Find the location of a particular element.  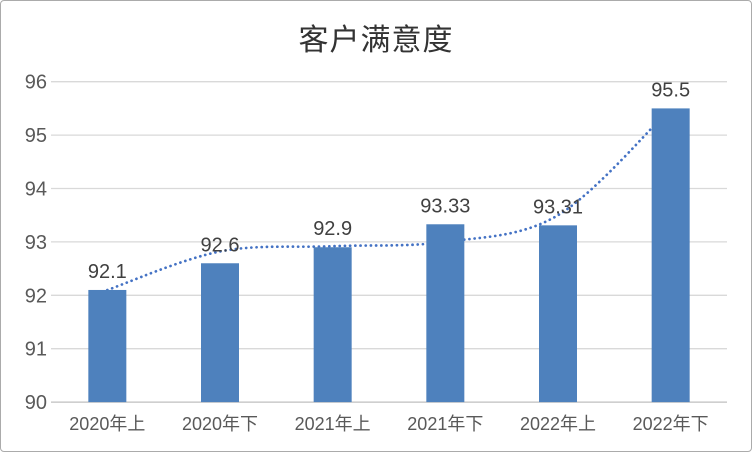

y-axis-tick-label: 93 is located at coordinates (36, 243).